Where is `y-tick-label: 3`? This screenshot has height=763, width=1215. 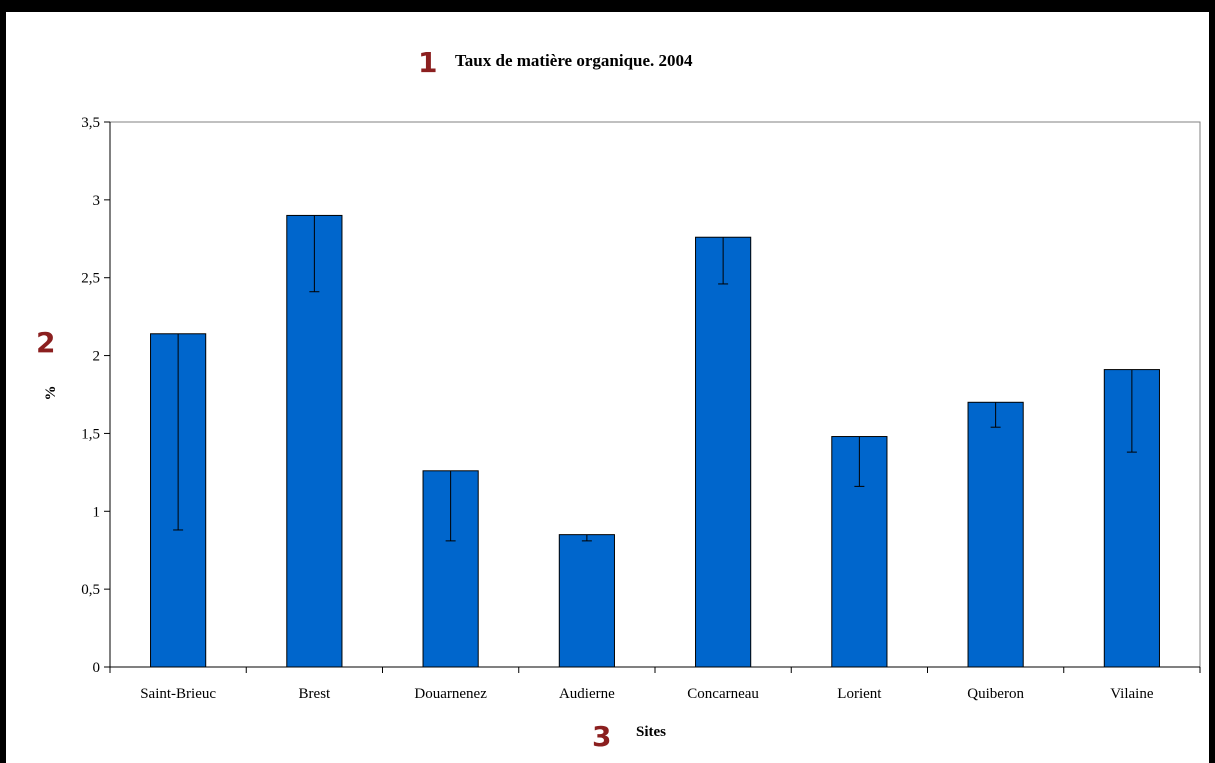
y-tick-label: 3 is located at coordinates (97, 201).